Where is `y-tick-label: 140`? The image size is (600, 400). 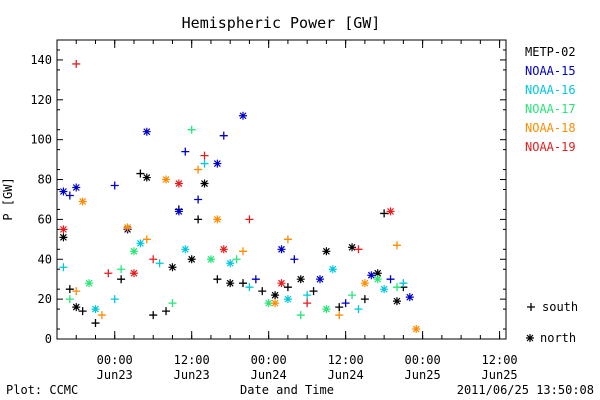
y-tick-label: 140 is located at coordinates (41, 60).